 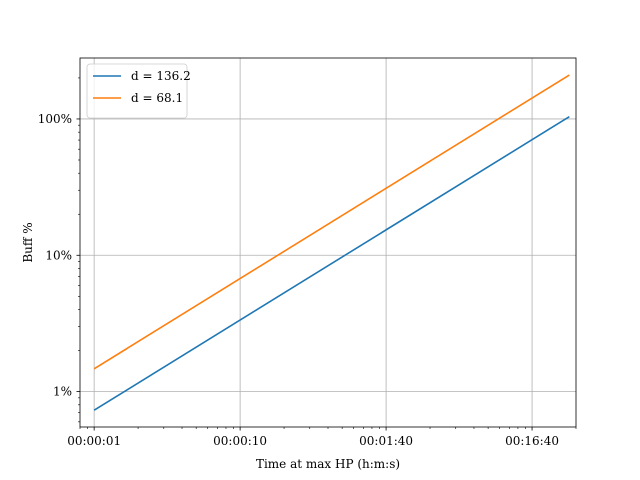 What do you see at coordinates (28, 242) in the screenshot?
I see `y-axis-label: Buff %` at bounding box center [28, 242].